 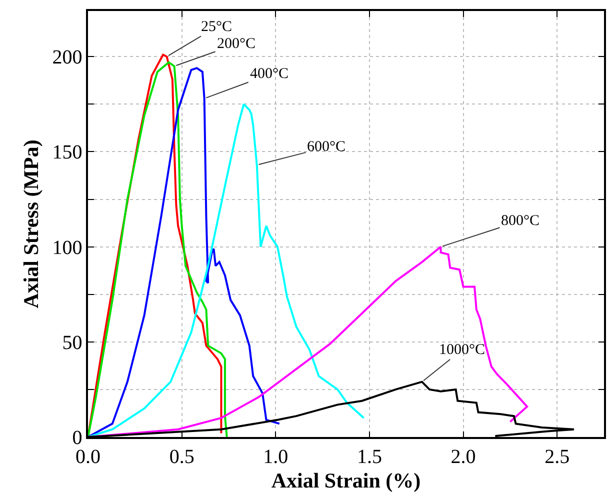 What do you see at coordinates (67, 247) in the screenshot?
I see `y-tick-label: 100` at bounding box center [67, 247].